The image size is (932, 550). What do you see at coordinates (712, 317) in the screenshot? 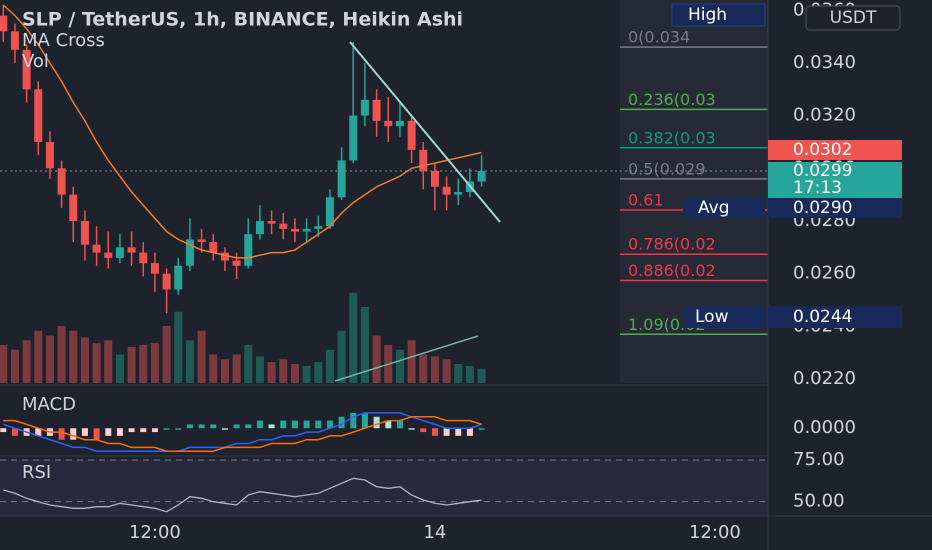
I see `tag-label: Low` at bounding box center [712, 317].